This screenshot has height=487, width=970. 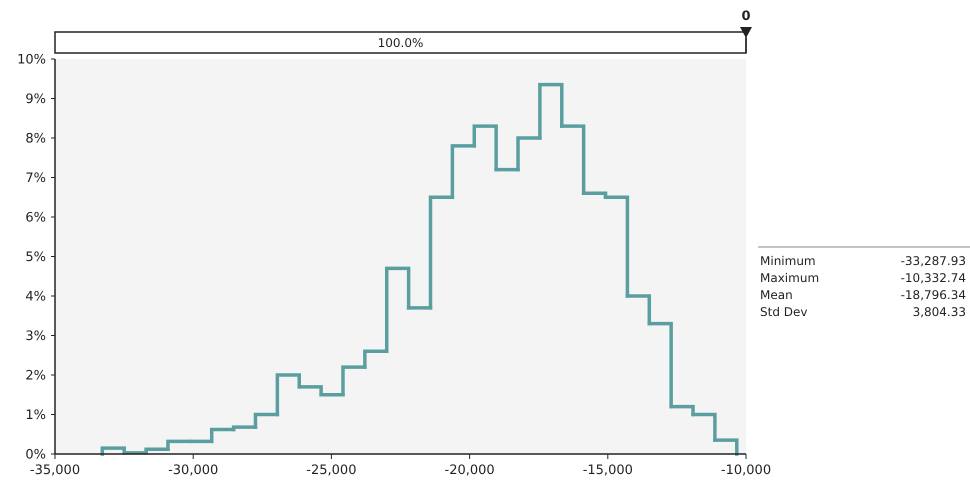 I want to click on y-tick-label: 0%, so click(x=35, y=455).